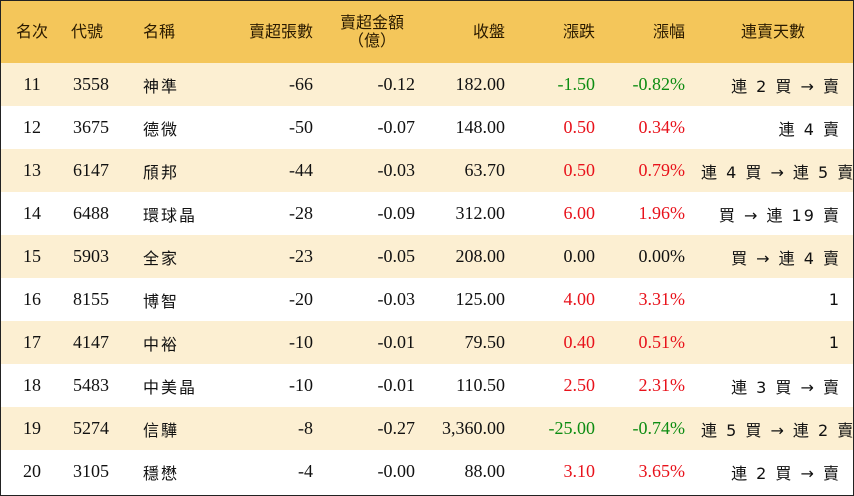  What do you see at coordinates (31, 31) in the screenshot?
I see `header-rank: 名次` at bounding box center [31, 31].